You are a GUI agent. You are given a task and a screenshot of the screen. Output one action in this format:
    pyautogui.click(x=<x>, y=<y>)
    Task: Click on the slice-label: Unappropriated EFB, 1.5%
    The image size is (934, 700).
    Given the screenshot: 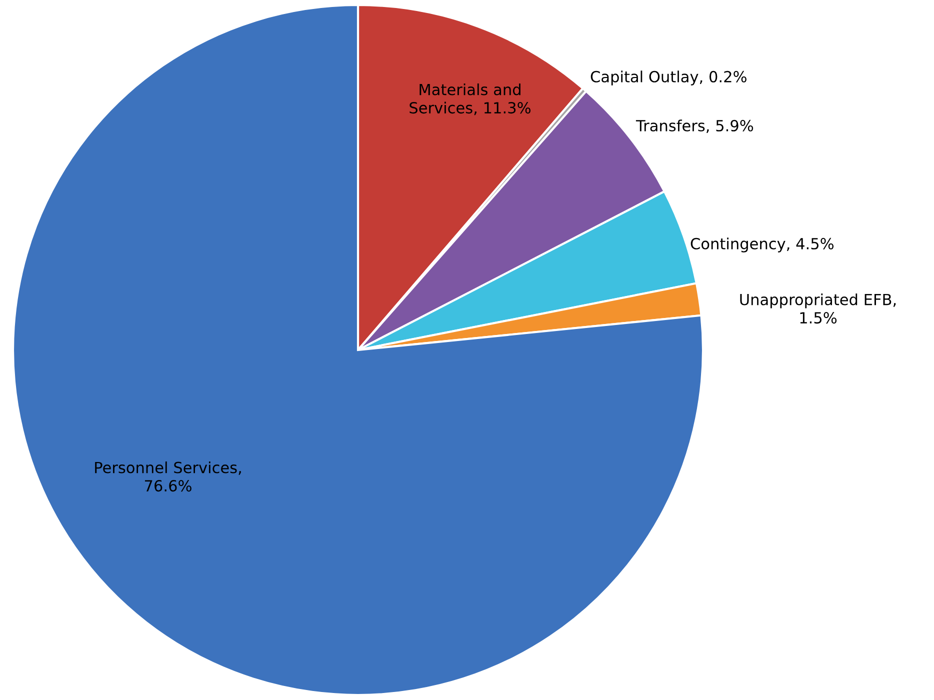 What is the action you would take?
    pyautogui.click(x=818, y=308)
    